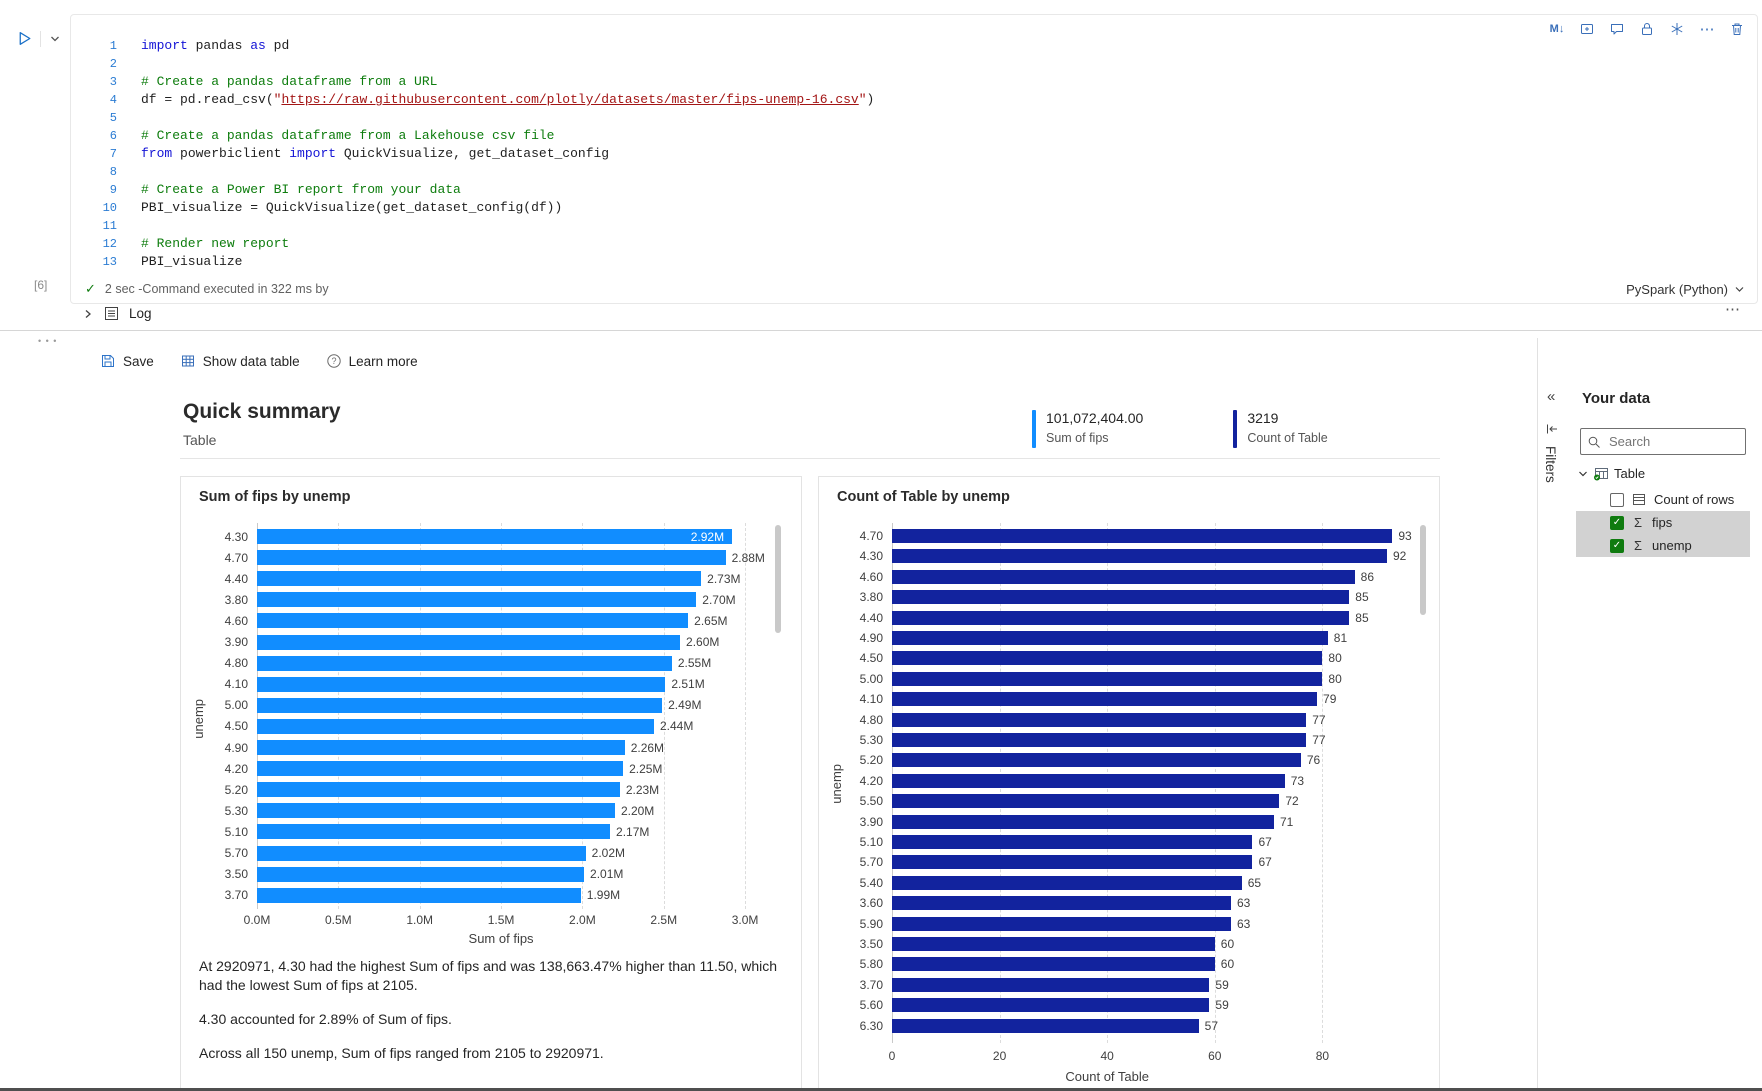  I want to click on lock-icon, so click(1647, 29).